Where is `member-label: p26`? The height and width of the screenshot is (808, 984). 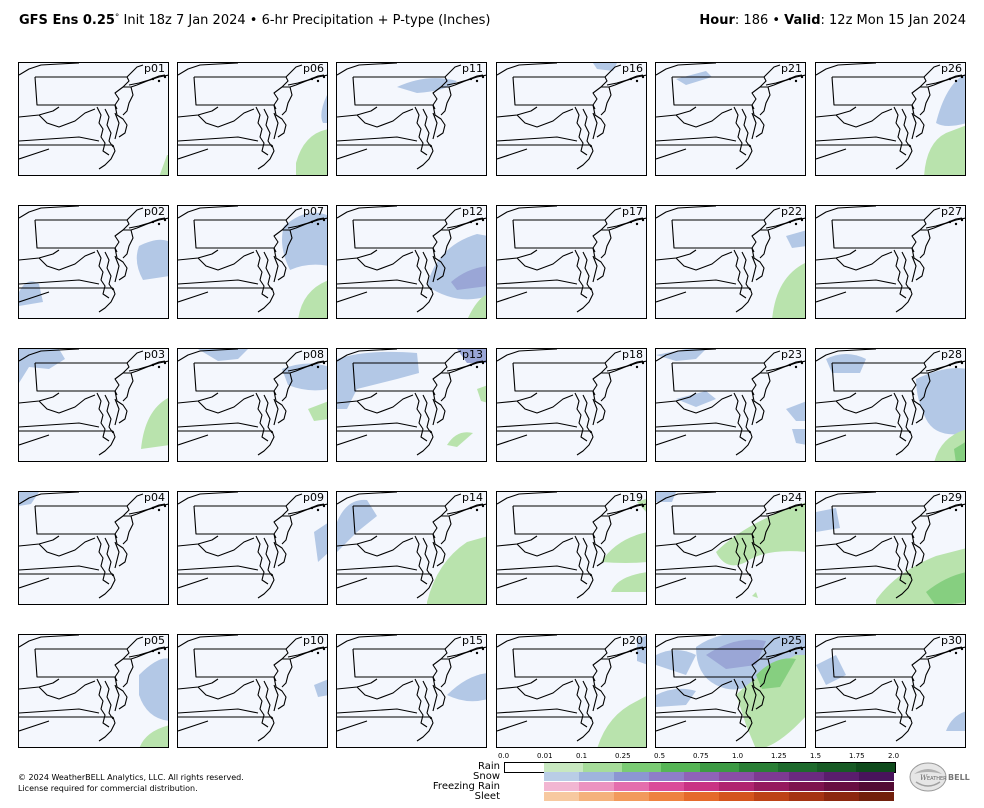
member-label: p26 is located at coordinates (951, 68).